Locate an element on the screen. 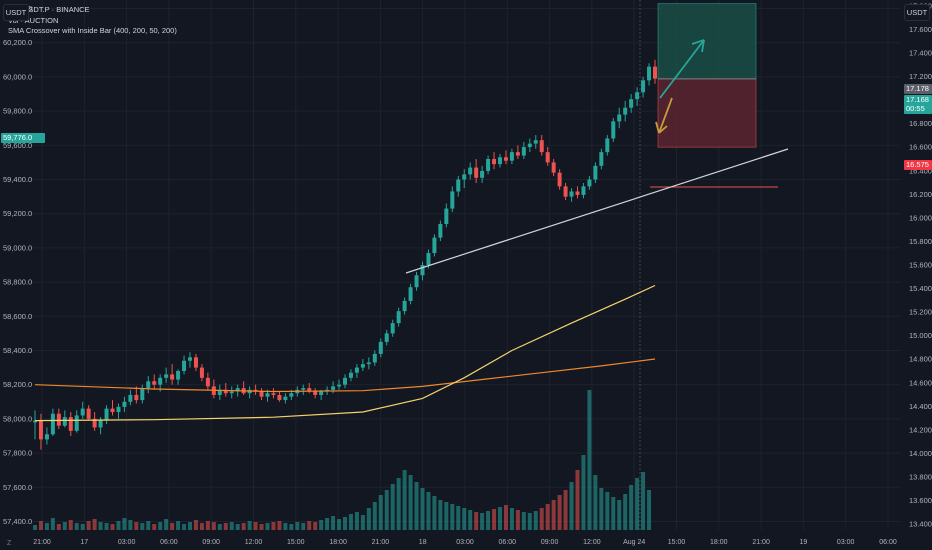 This screenshot has height=550, width=932. left-axis-label: 59,200.0 is located at coordinates (17, 213).